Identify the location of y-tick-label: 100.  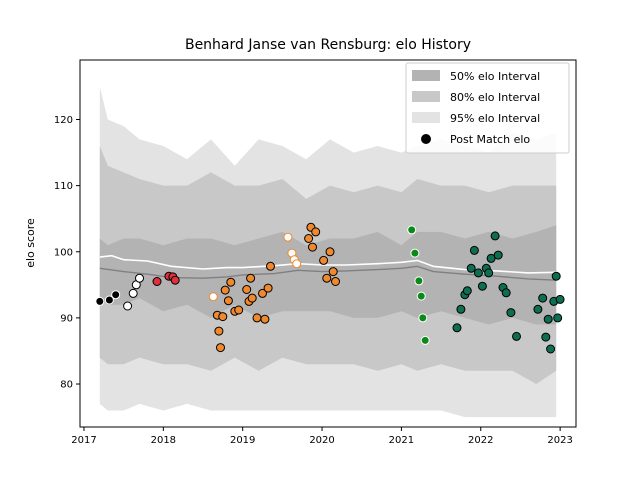
(63, 252).